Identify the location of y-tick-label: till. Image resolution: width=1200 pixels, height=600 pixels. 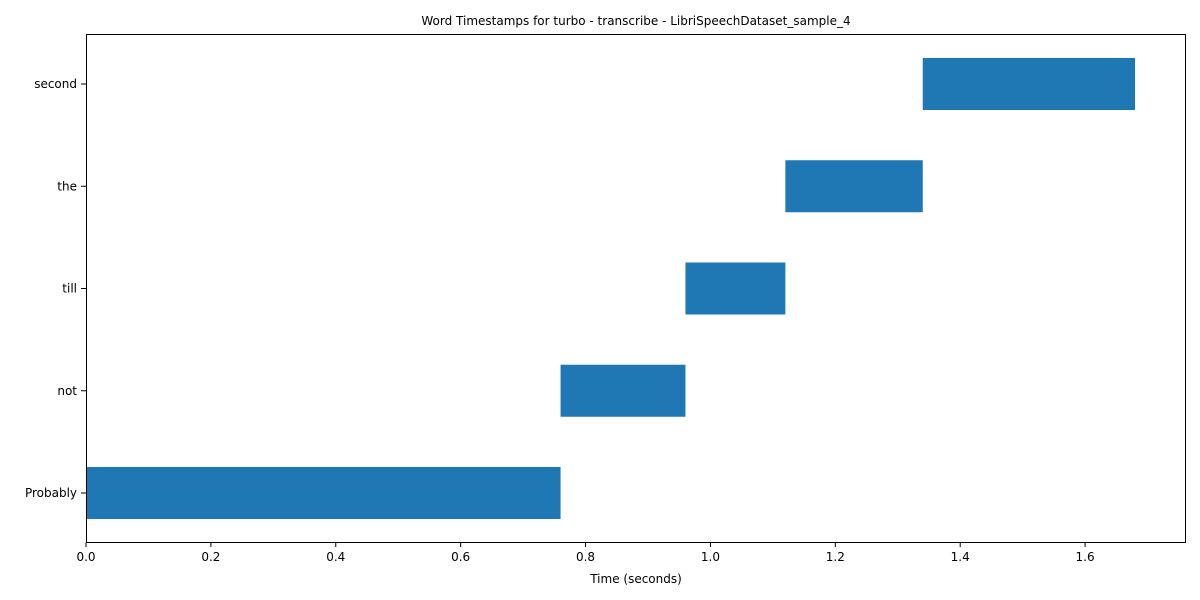
(69, 289).